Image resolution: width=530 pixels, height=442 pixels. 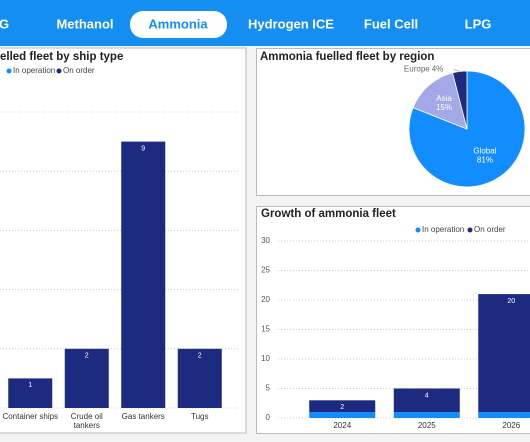 I want to click on x-tick-label: 2024, so click(x=342, y=425).